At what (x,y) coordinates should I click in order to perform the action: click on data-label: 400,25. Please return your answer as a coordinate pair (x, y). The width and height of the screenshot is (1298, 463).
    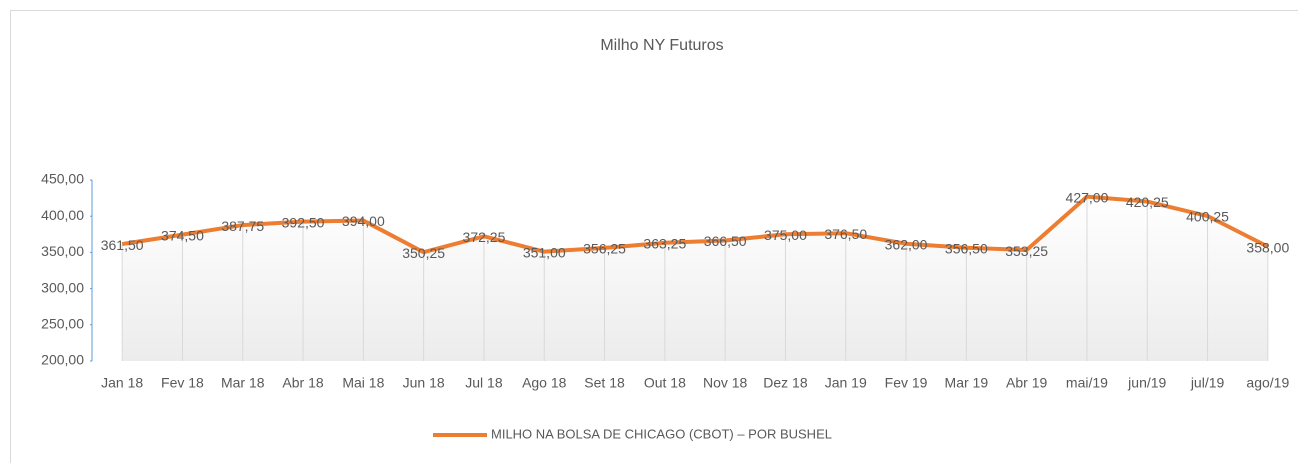
    Looking at the image, I should click on (1207, 217).